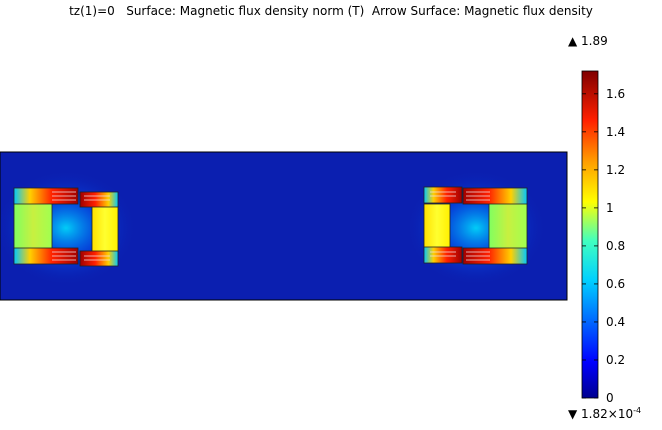 The height and width of the screenshot is (430, 662). I want to click on colorbar-tick-label: 1.4, so click(616, 131).